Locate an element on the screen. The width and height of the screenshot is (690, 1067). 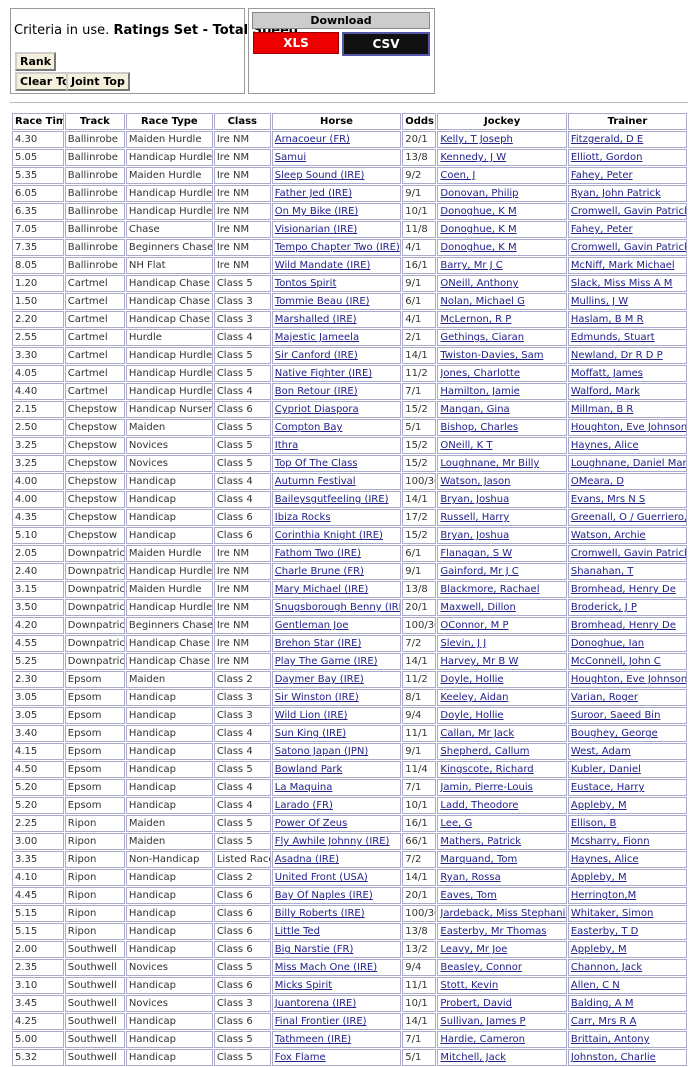
link-cell: Allen, C N is located at coordinates (627, 985).